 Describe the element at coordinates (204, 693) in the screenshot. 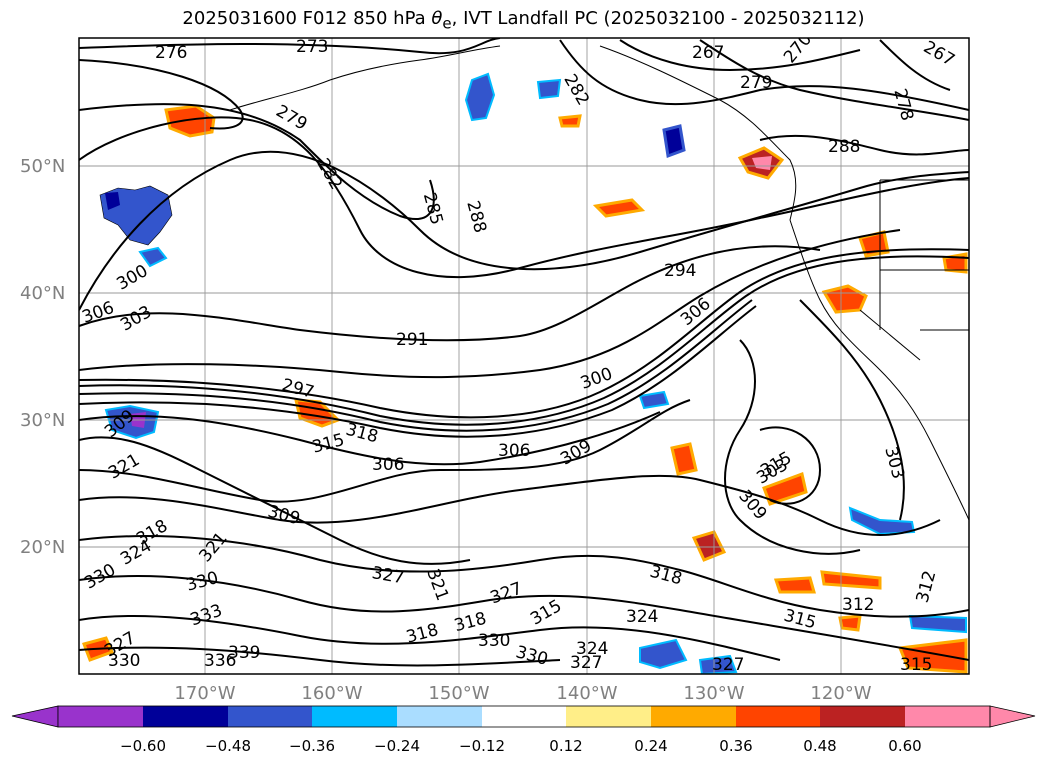

I see `lon-label-170w: 170°W` at that location.